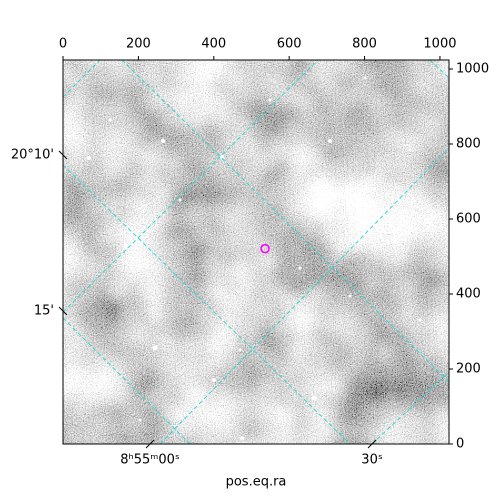 The image size is (500, 500). What do you see at coordinates (460, 444) in the screenshot?
I see `y-tick-label: 0` at bounding box center [460, 444].